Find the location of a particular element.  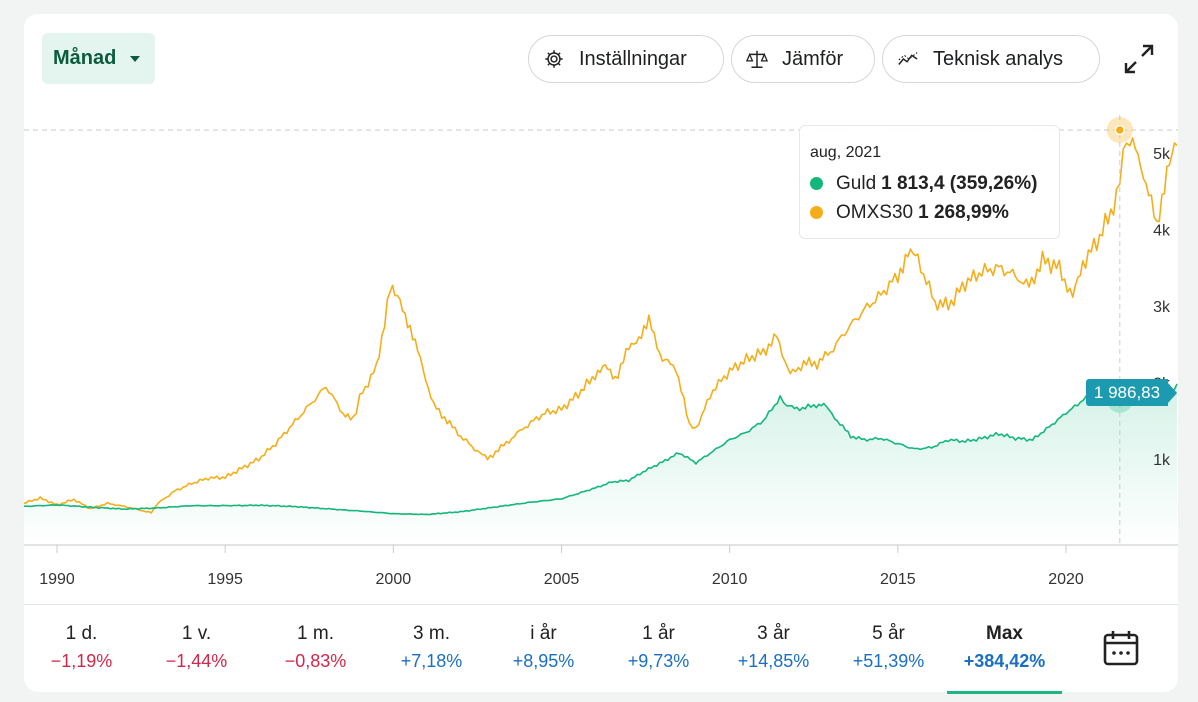

x-tick-label: 2005 is located at coordinates (562, 579).